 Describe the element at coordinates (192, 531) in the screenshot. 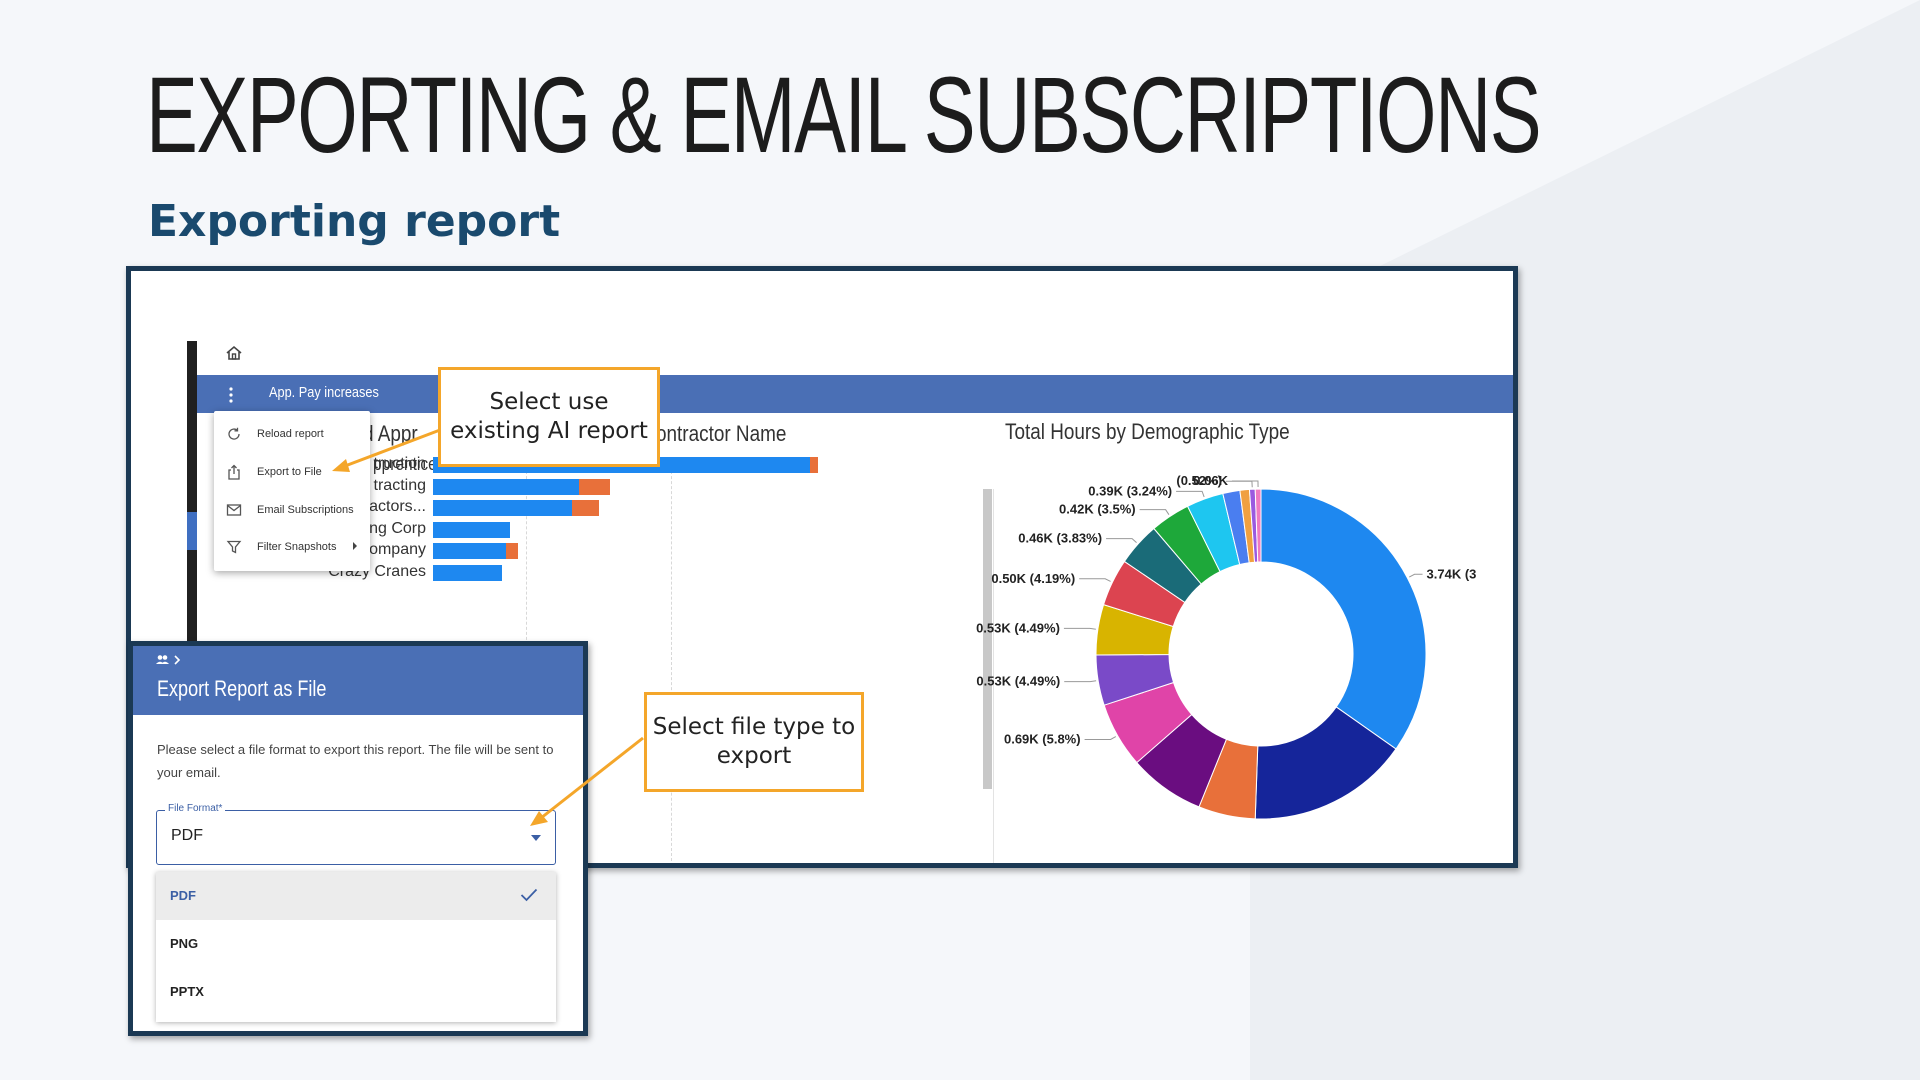

I see `left-nav-active` at that location.